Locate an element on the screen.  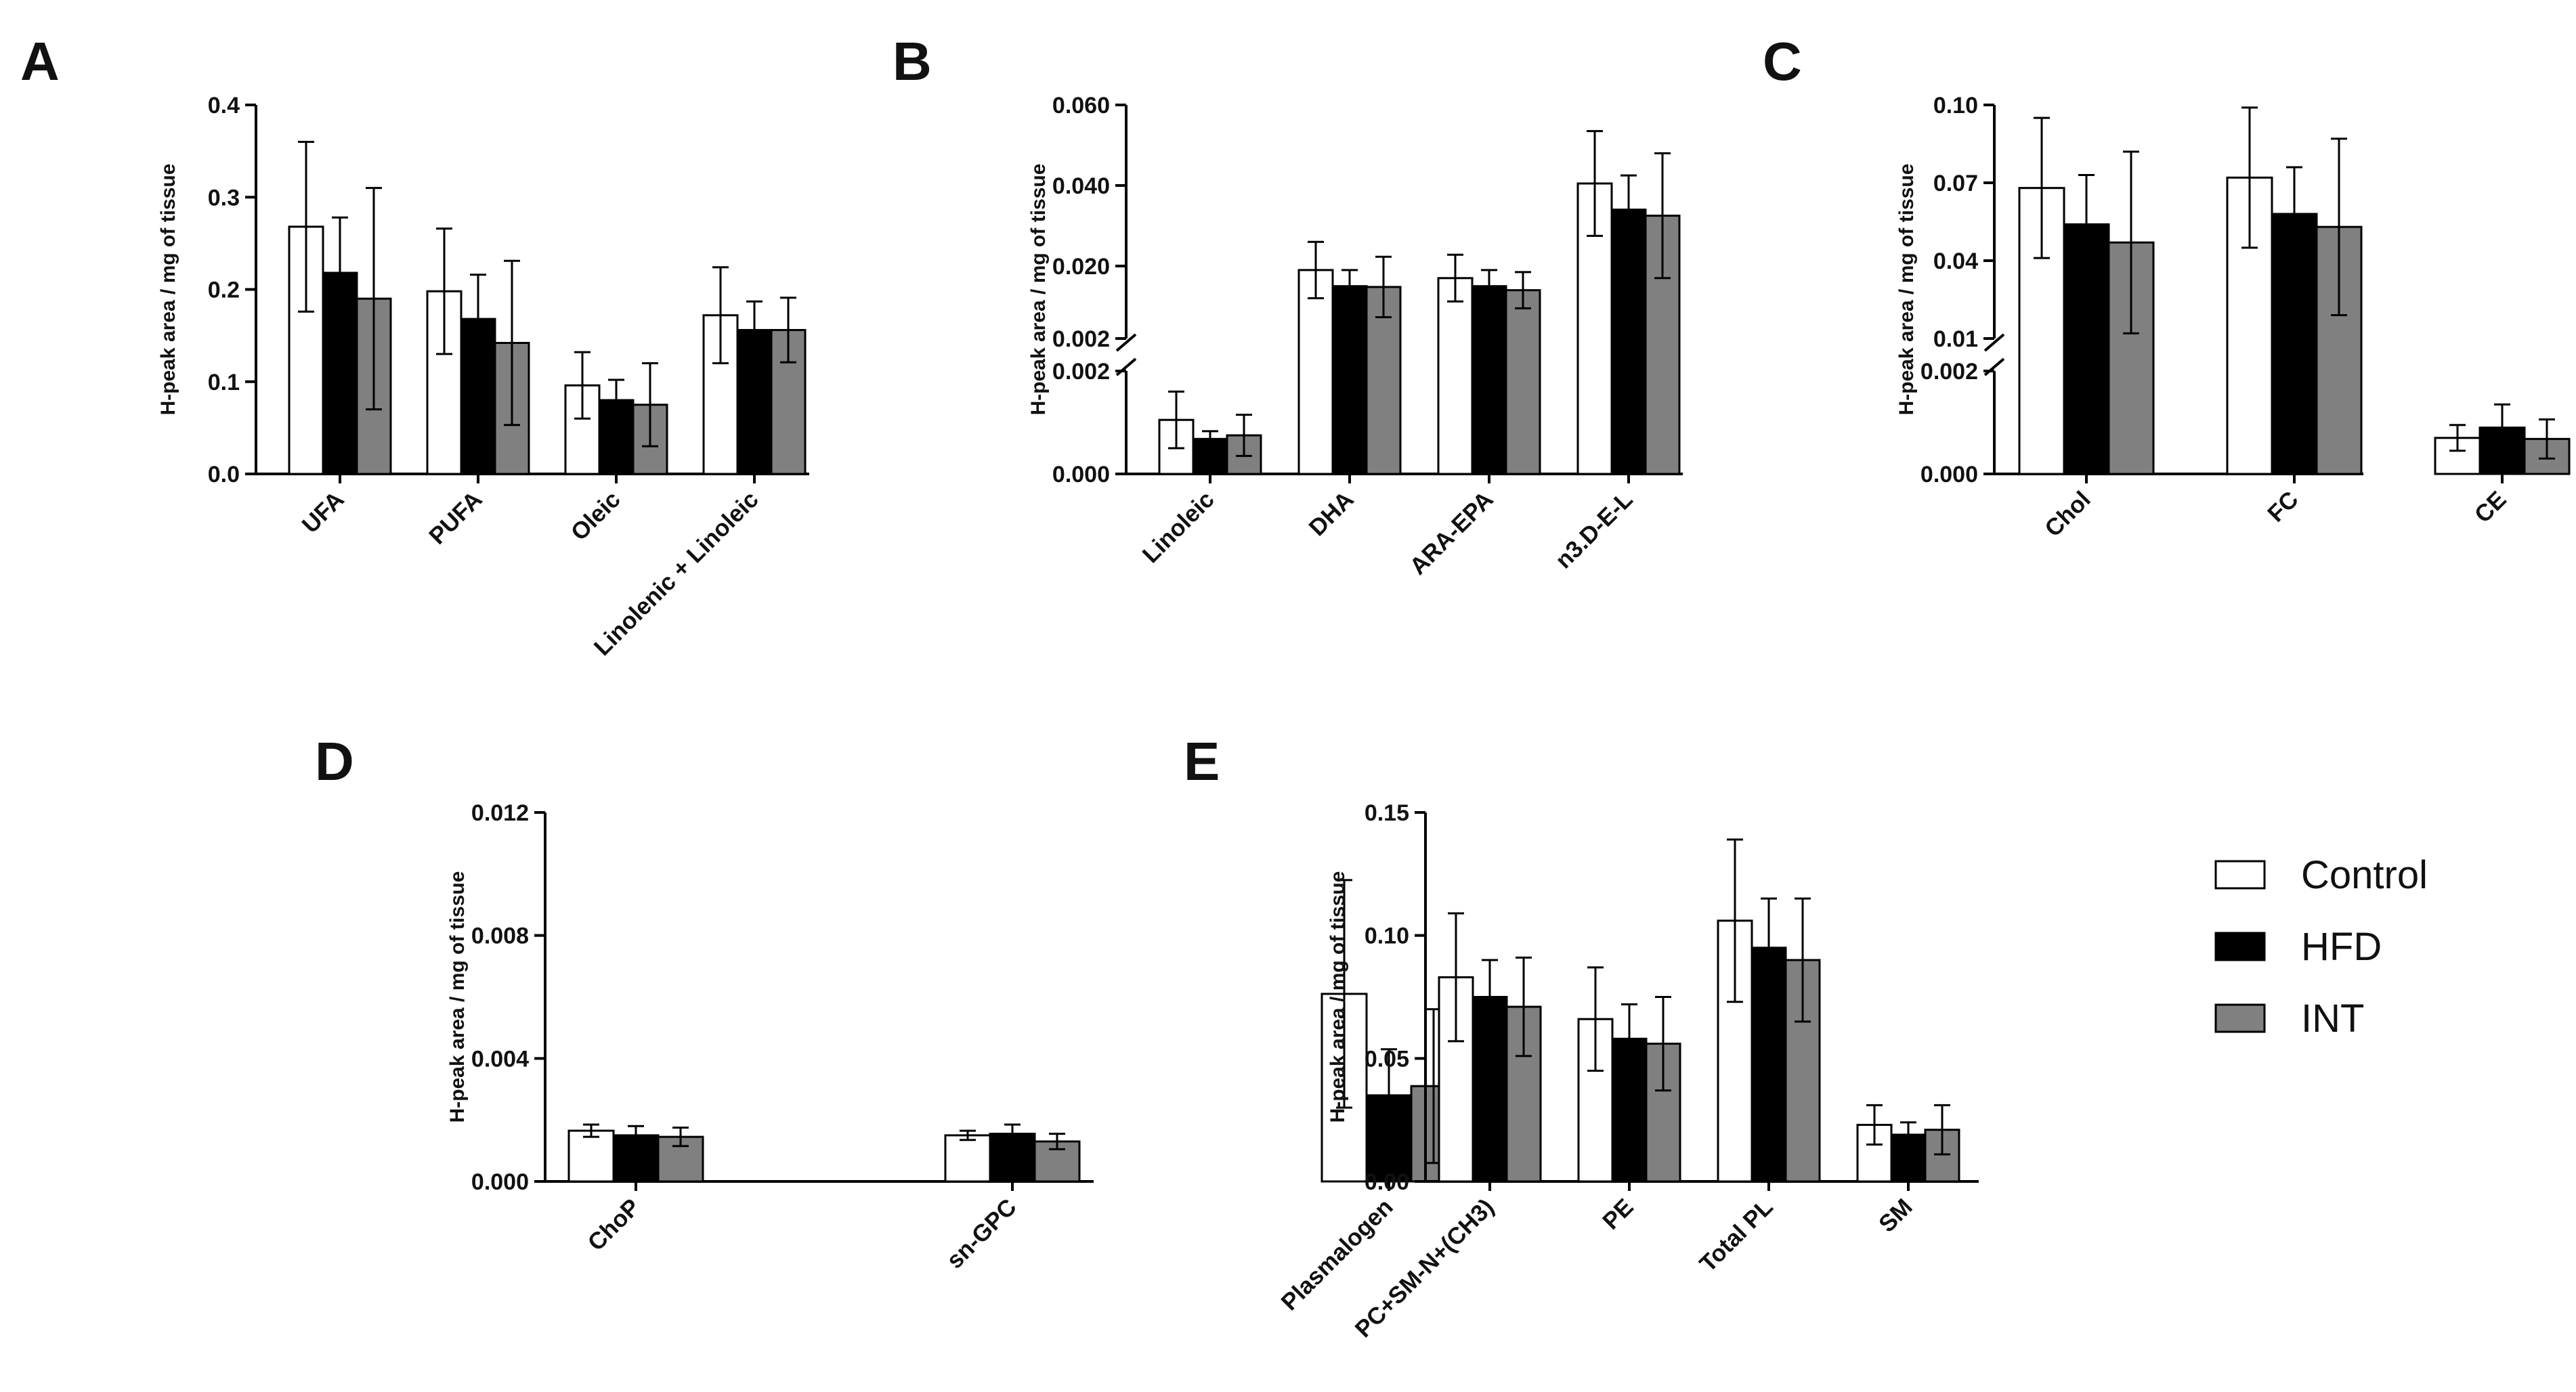
y-axis-label-e: H-peak area / mg of tissue is located at coordinates (1338, 997).